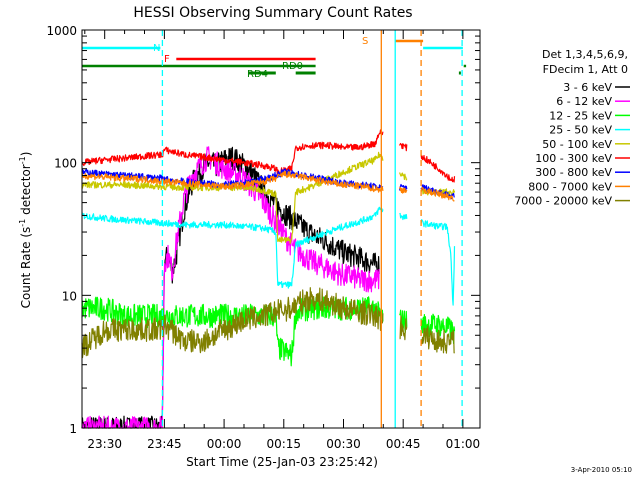 The image size is (640, 480). I want to click on legend-header: Det 1,3,4,5,6,9,, so click(585, 54).